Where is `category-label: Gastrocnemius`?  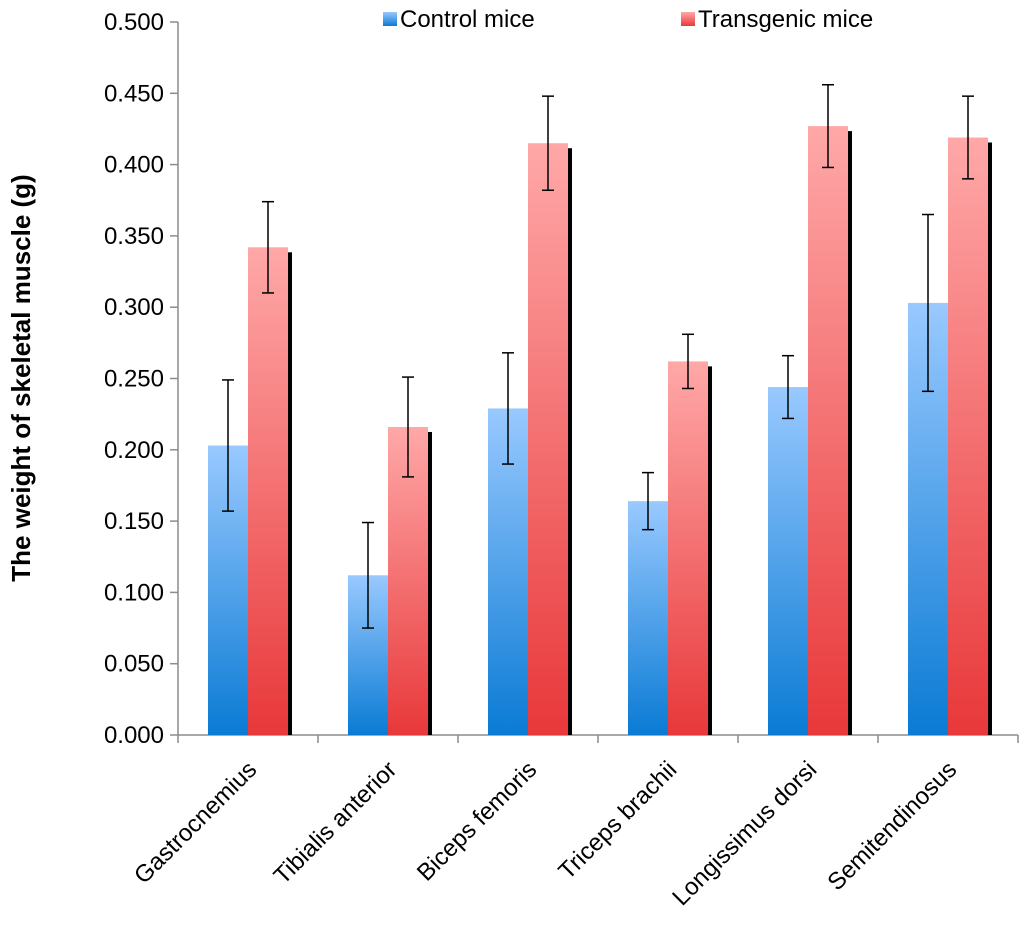 category-label: Gastrocnemius is located at coordinates (195, 822).